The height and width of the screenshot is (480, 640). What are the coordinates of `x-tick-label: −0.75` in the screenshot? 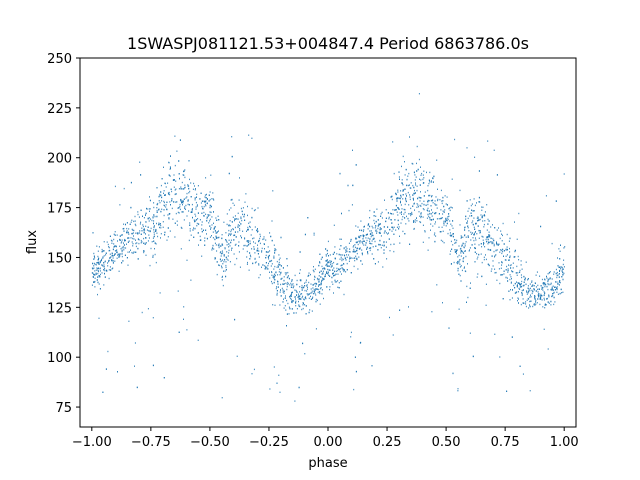 It's located at (151, 442).